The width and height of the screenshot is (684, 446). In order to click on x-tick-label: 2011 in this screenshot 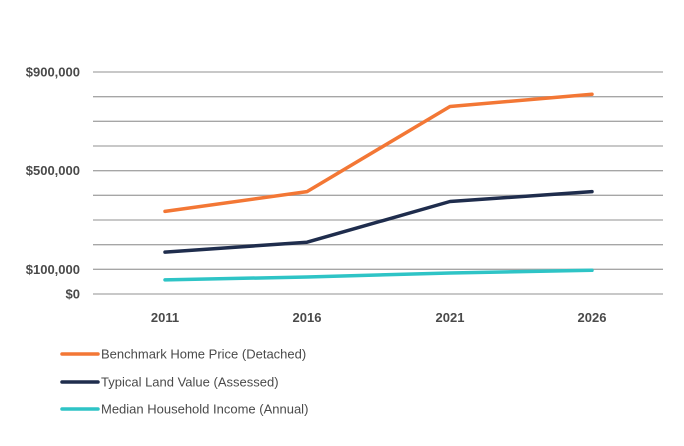, I will do `click(165, 317)`.